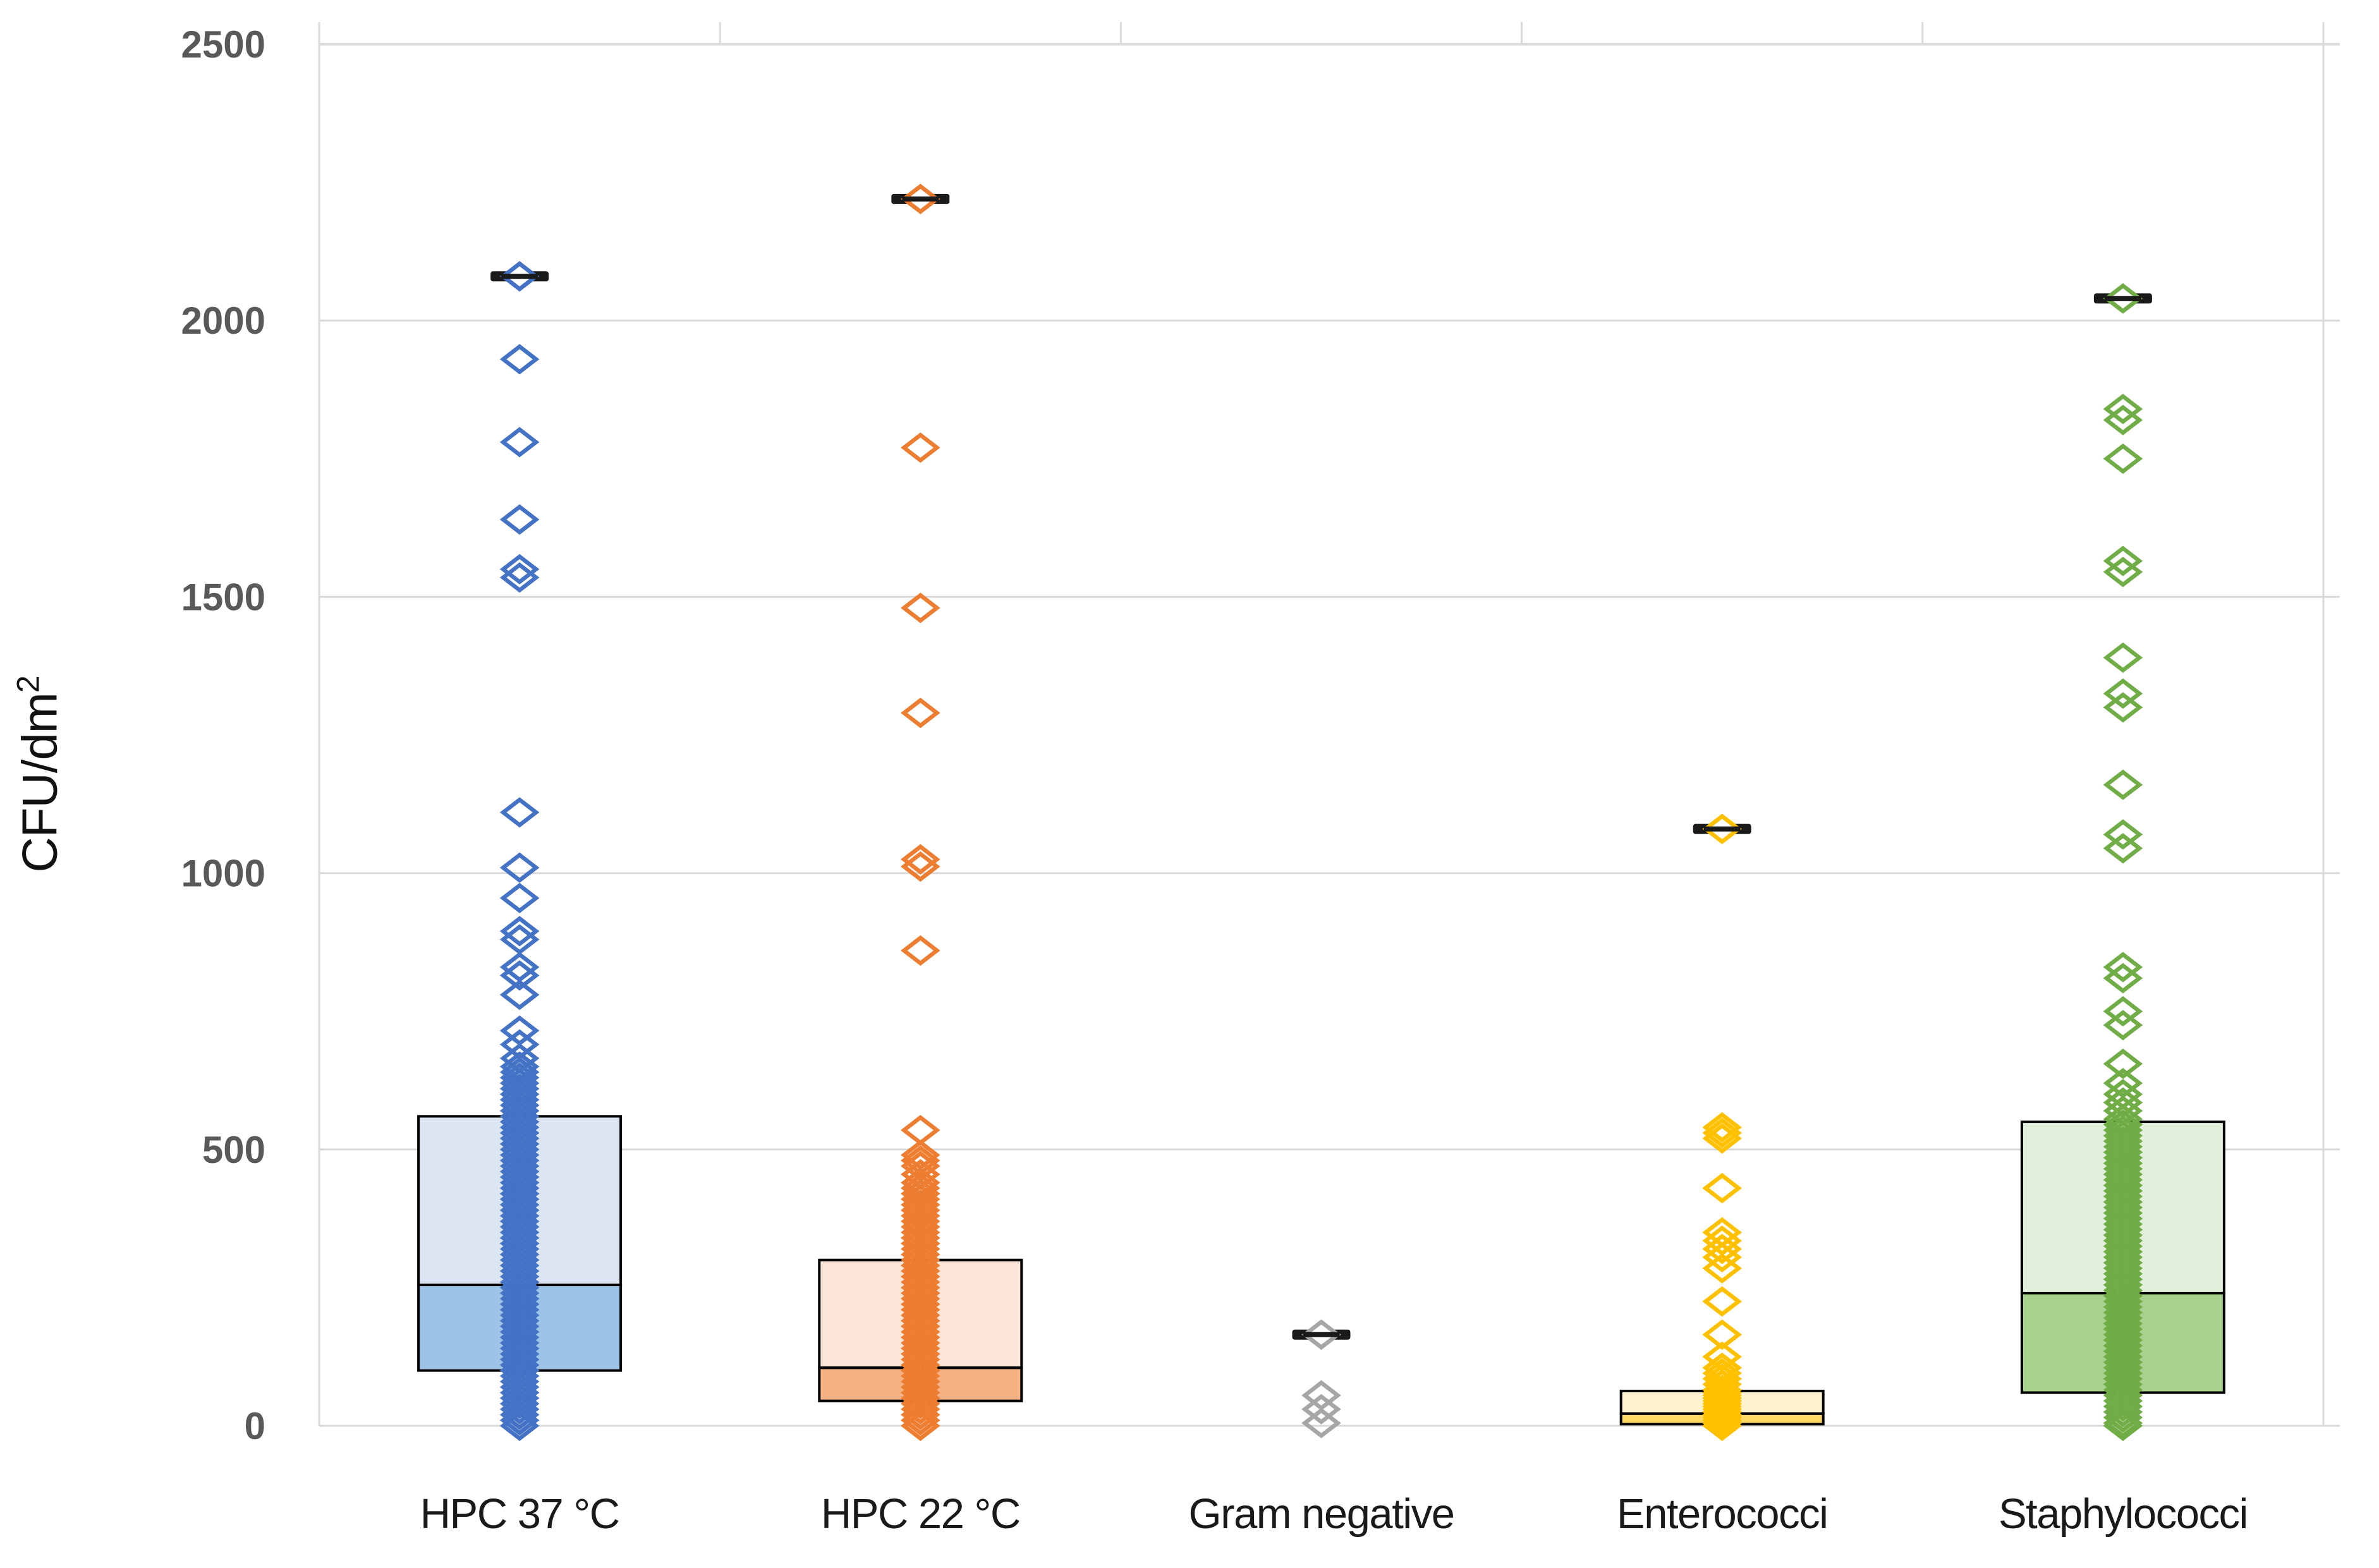 The width and height of the screenshot is (2379, 1568). Describe the element at coordinates (920, 1514) in the screenshot. I see `category-label-1: HPC 22 °C` at that location.